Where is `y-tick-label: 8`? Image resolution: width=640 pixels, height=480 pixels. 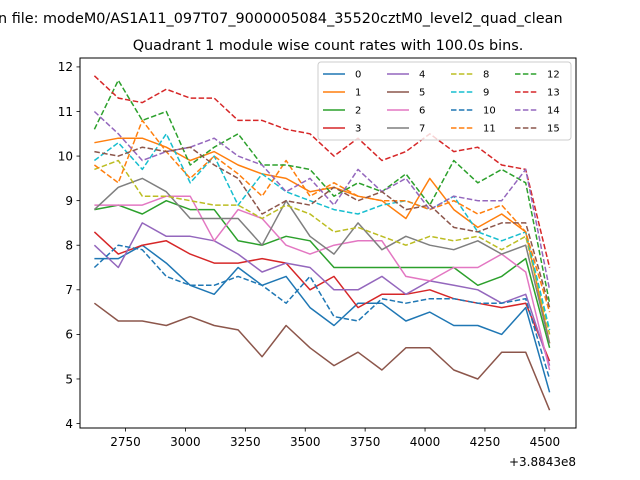
y-tick-label: 8 is located at coordinates (69, 246).